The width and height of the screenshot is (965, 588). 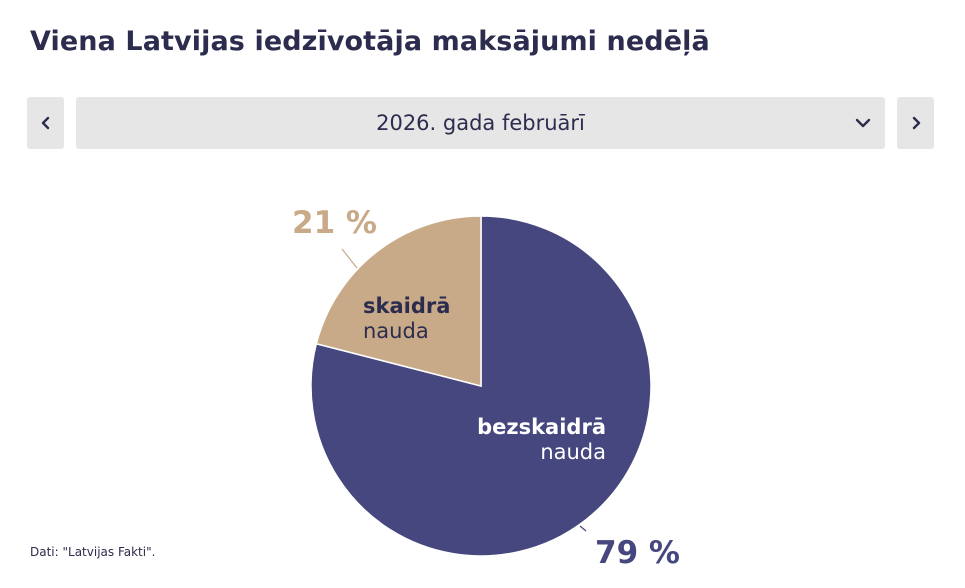 I want to click on slice-label-rest-0: nauda, so click(x=573, y=452).